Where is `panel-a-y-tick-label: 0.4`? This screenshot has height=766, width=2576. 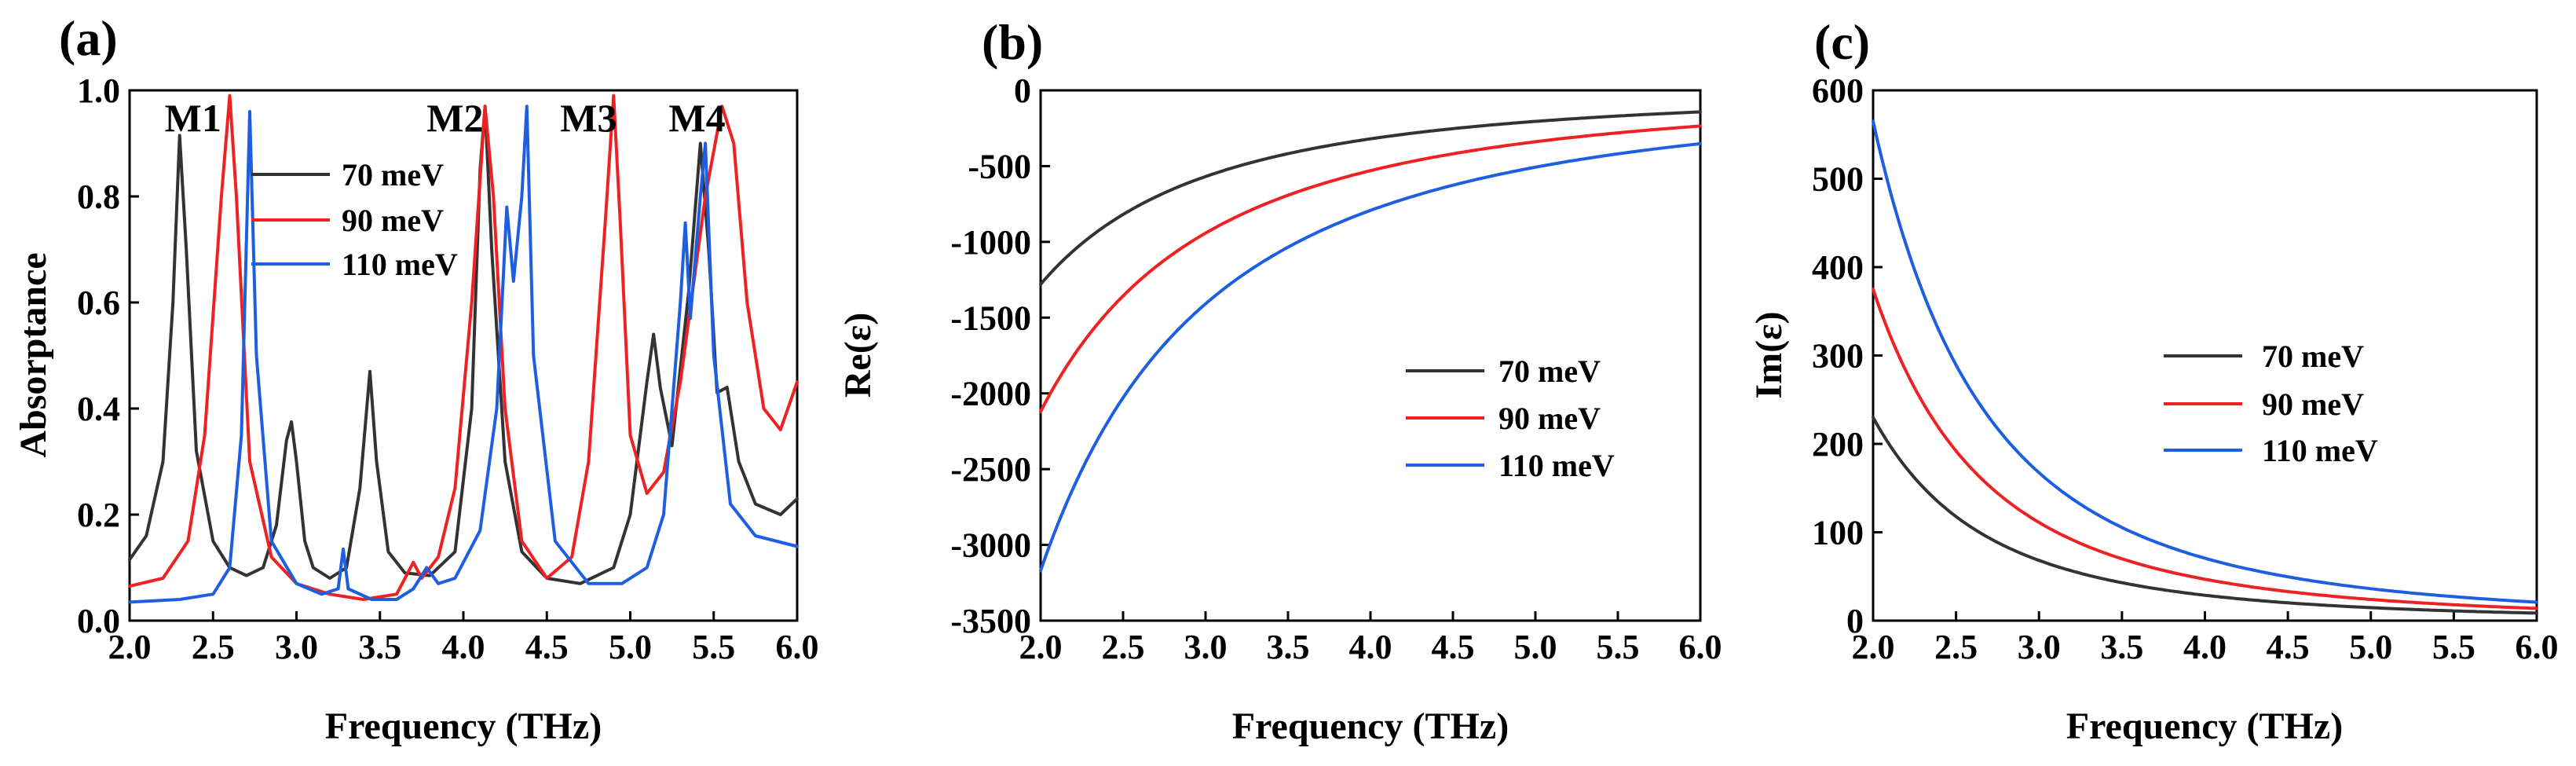 panel-a-y-tick-label: 0.4 is located at coordinates (99, 409).